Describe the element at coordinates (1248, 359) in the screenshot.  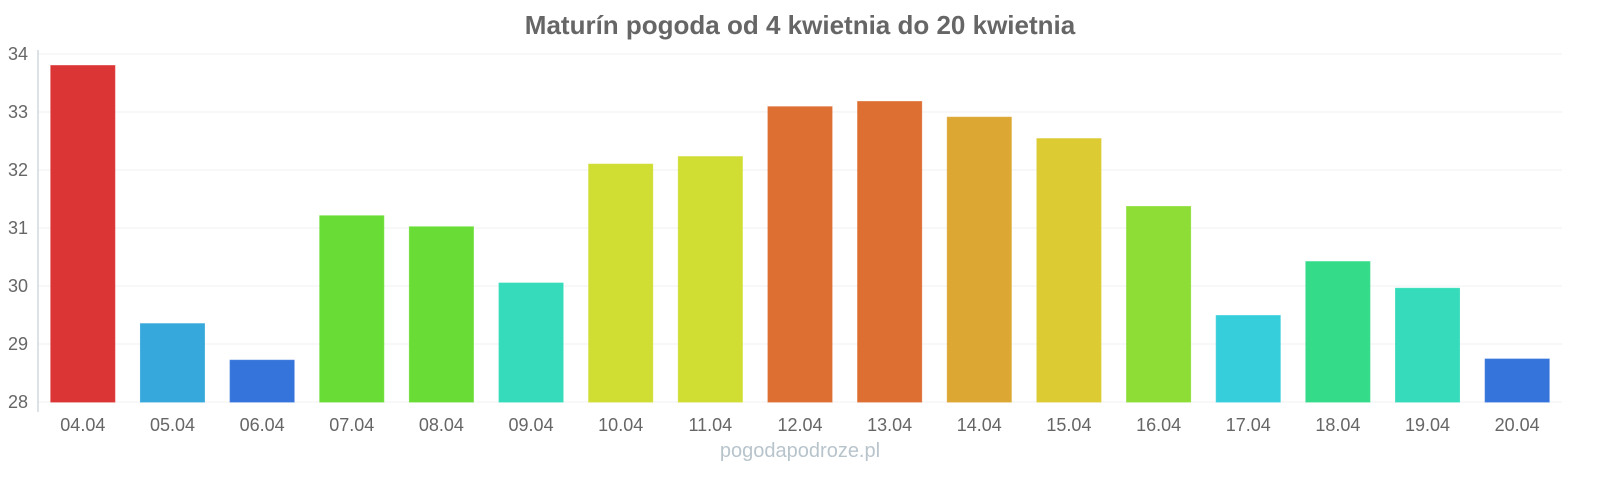
I see `bar-17.04` at that location.